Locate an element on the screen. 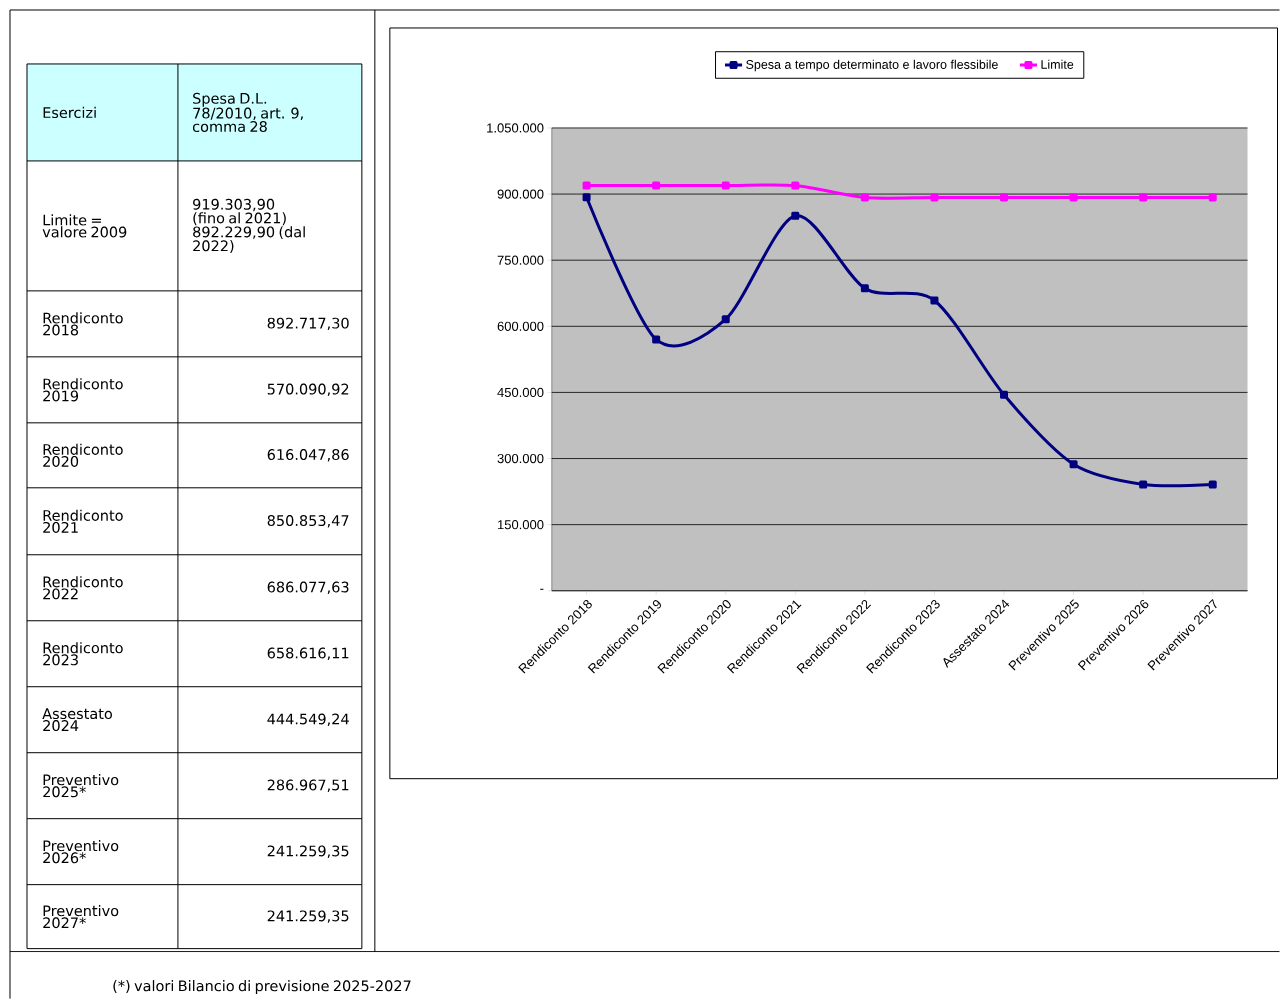  text: 570.090,92 is located at coordinates (308, 390).